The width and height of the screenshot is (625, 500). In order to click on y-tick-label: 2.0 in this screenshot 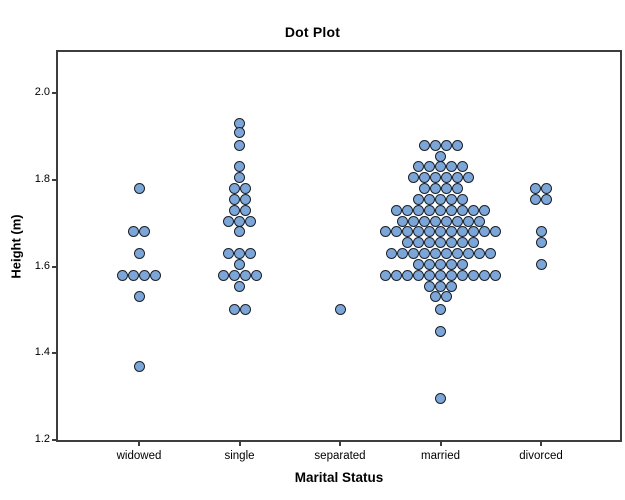, I will do `click(42, 92)`.